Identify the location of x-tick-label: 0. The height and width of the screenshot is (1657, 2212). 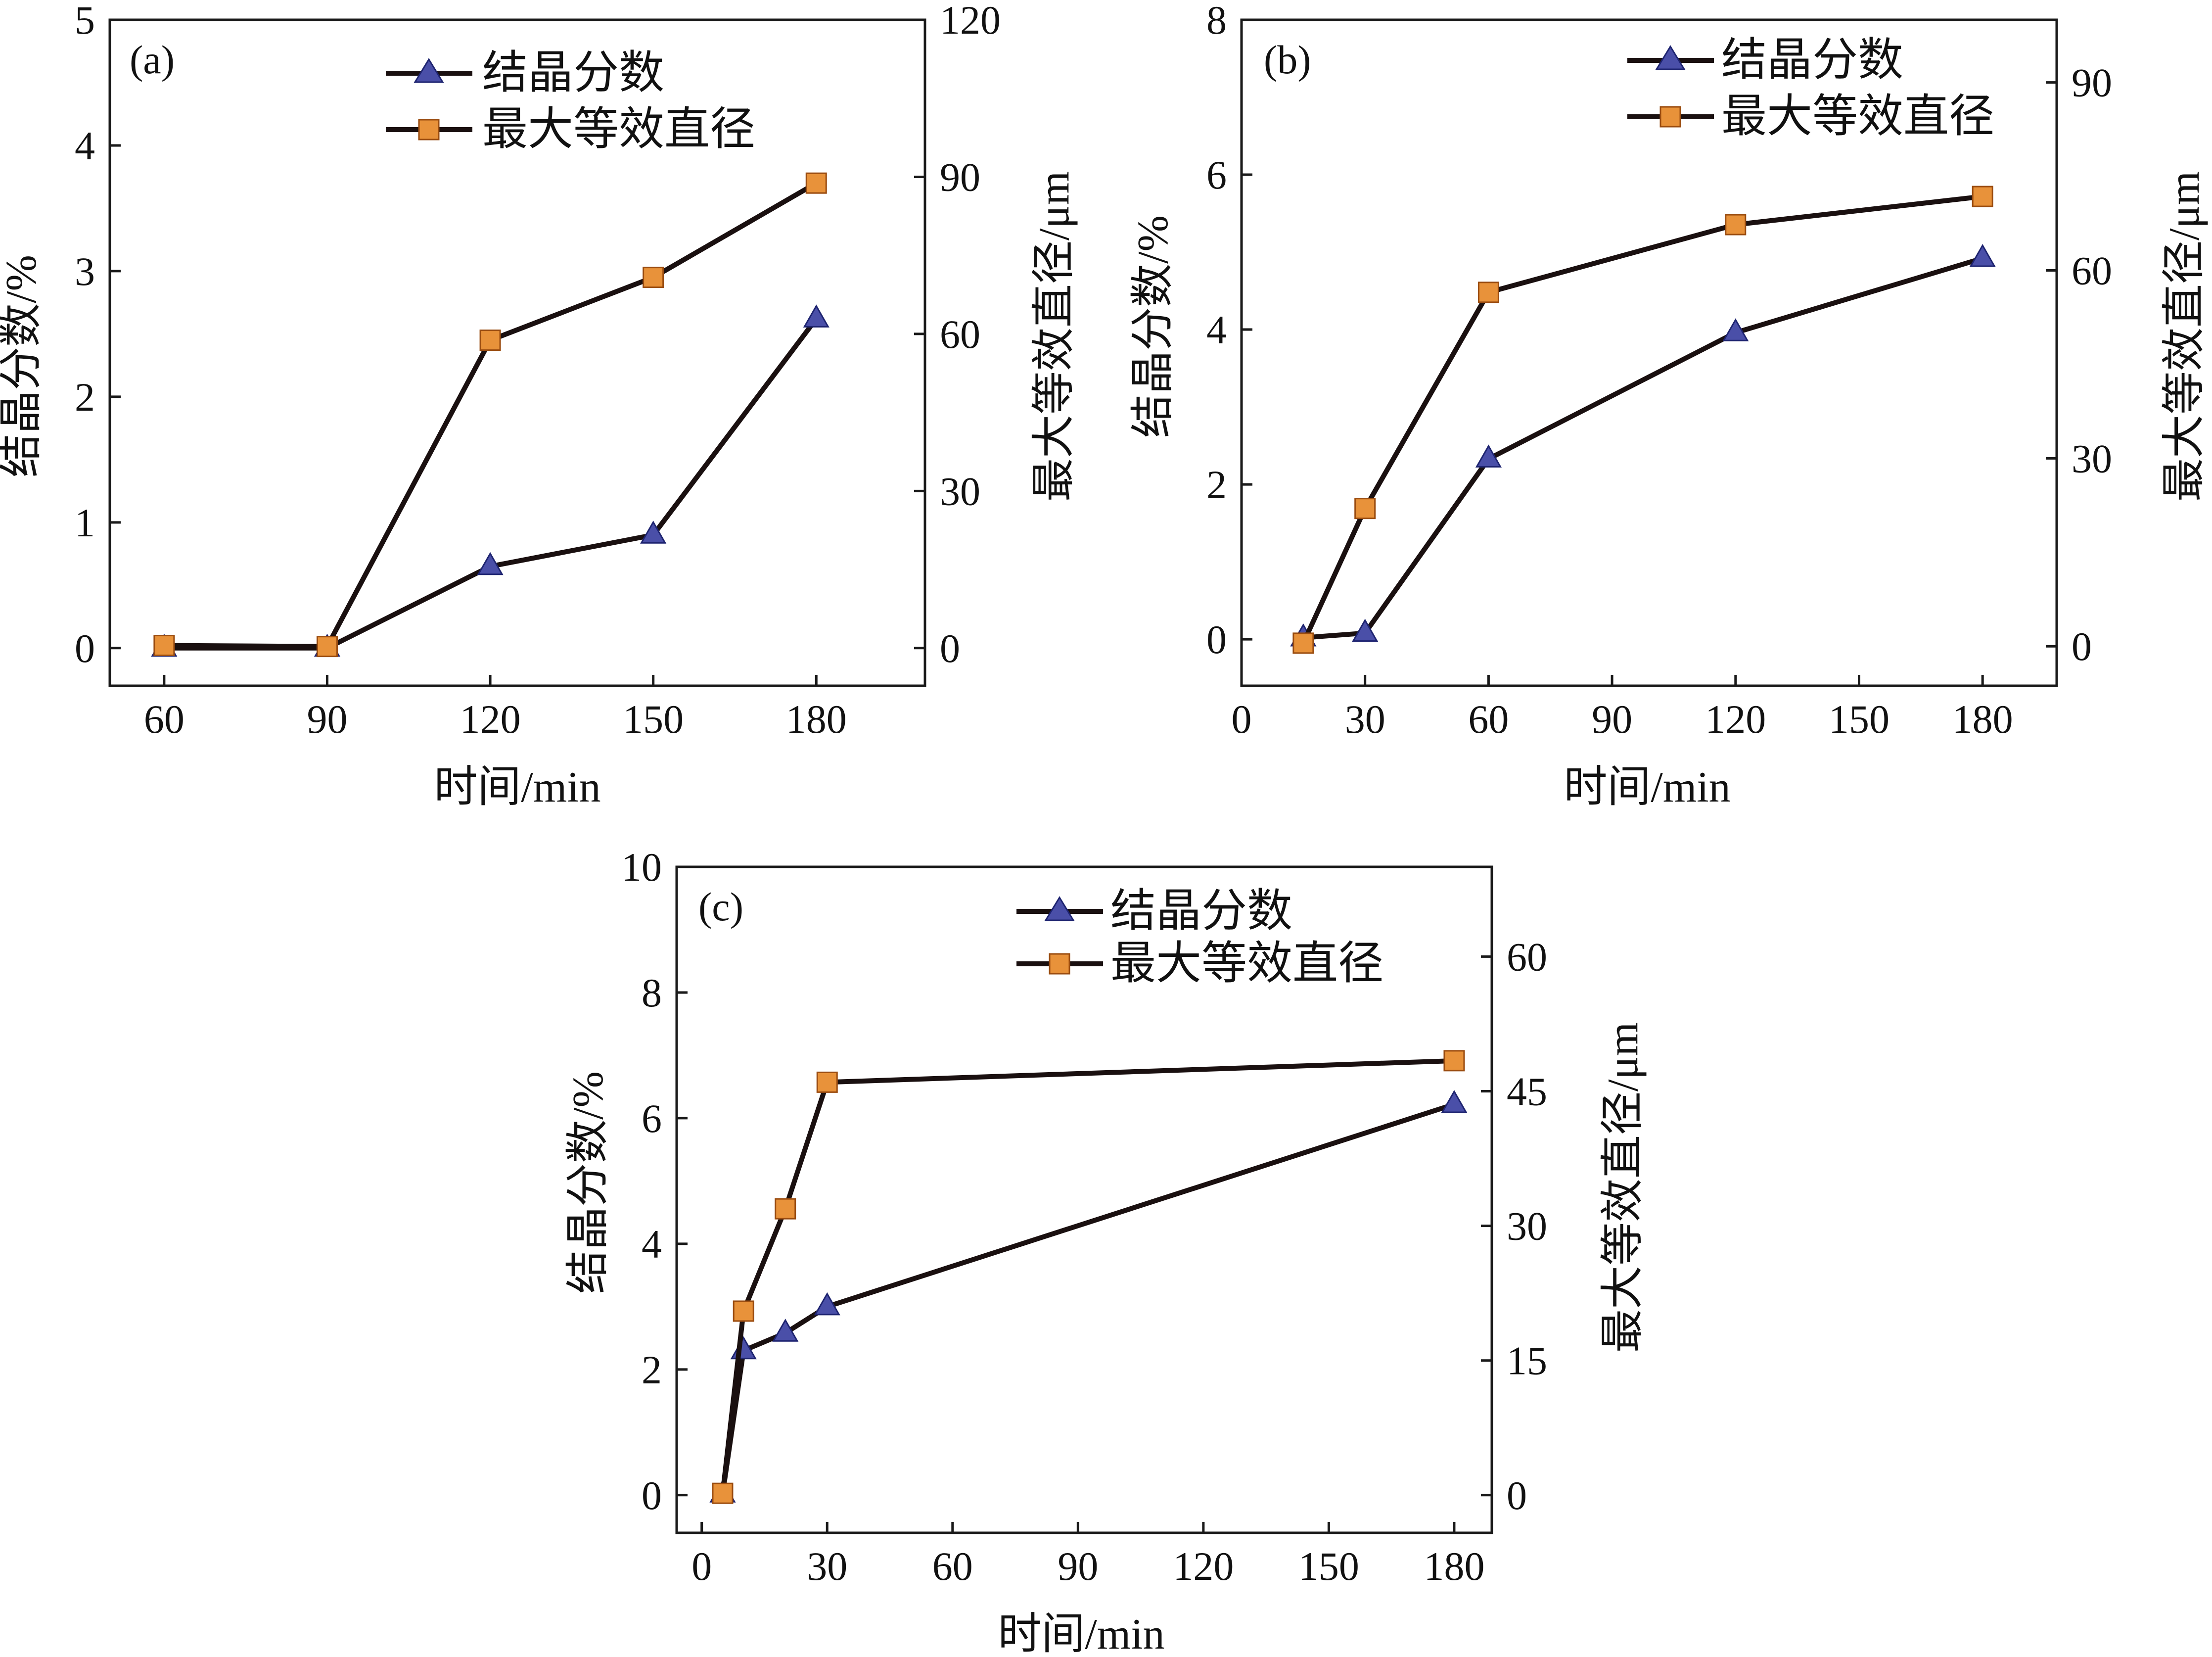
(1242, 719).